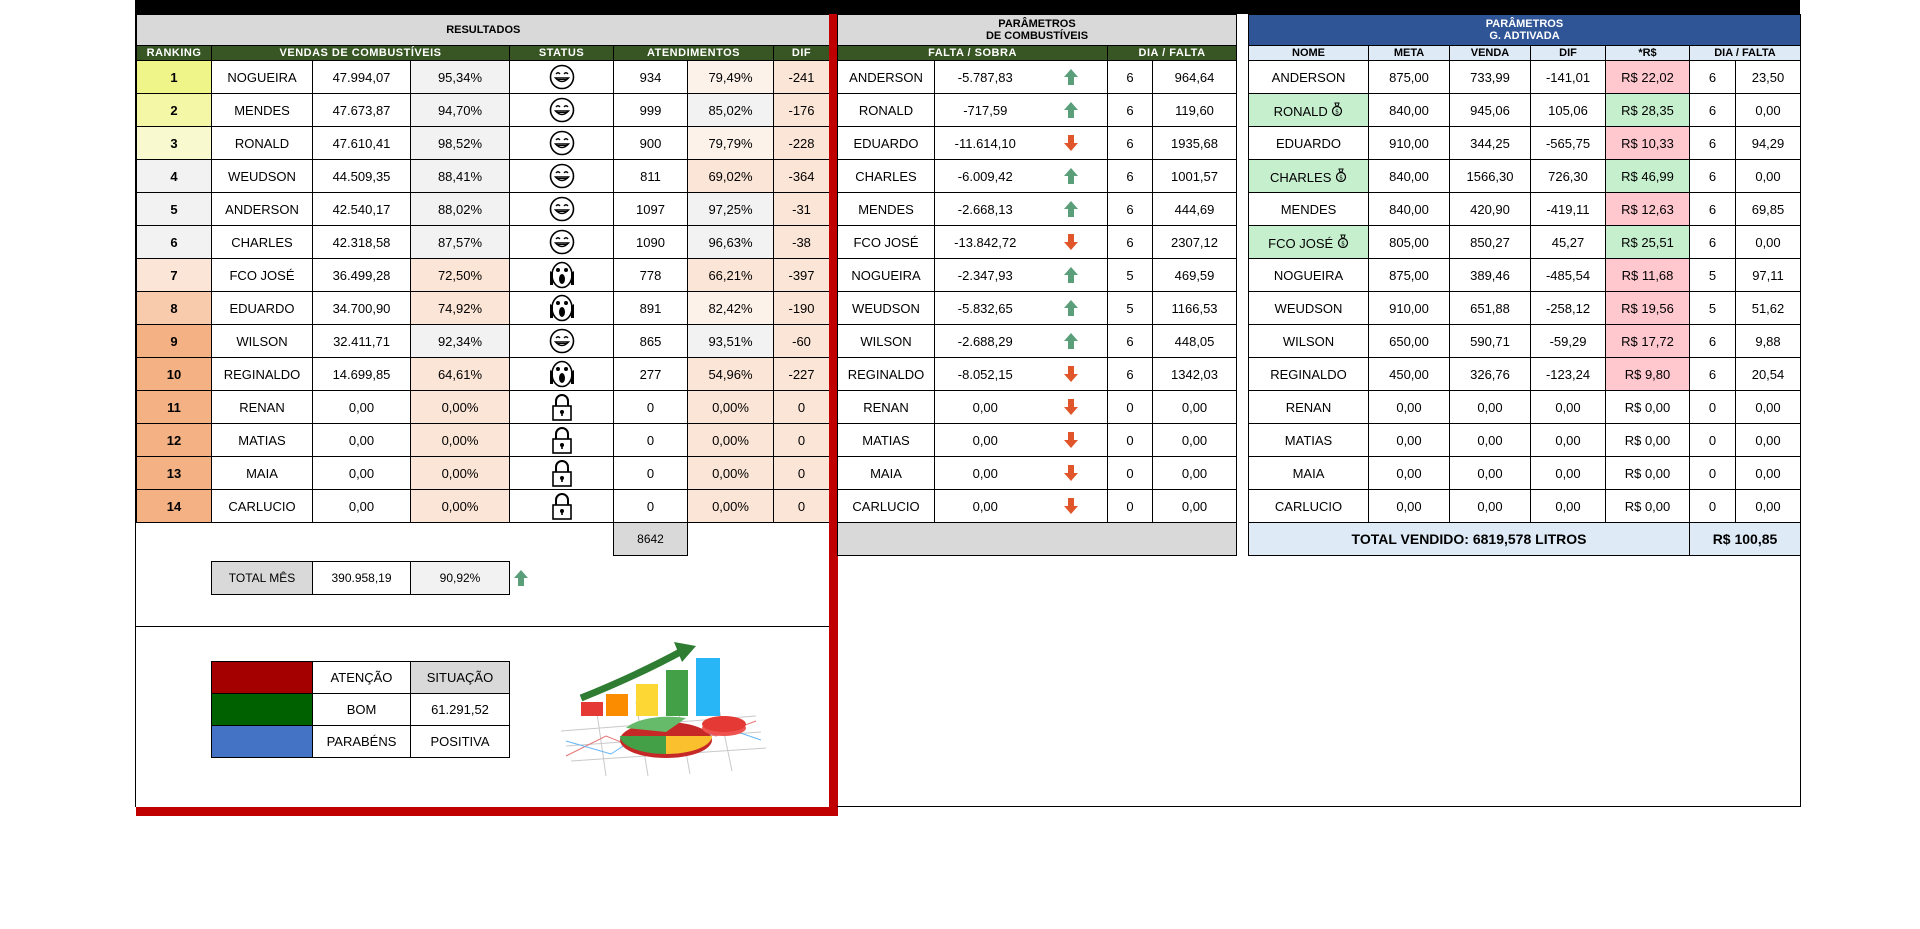 Image resolution: width=1920 pixels, height=929 pixels. What do you see at coordinates (1568, 209) in the screenshot?
I see `gadt-dif: -419,11` at bounding box center [1568, 209].